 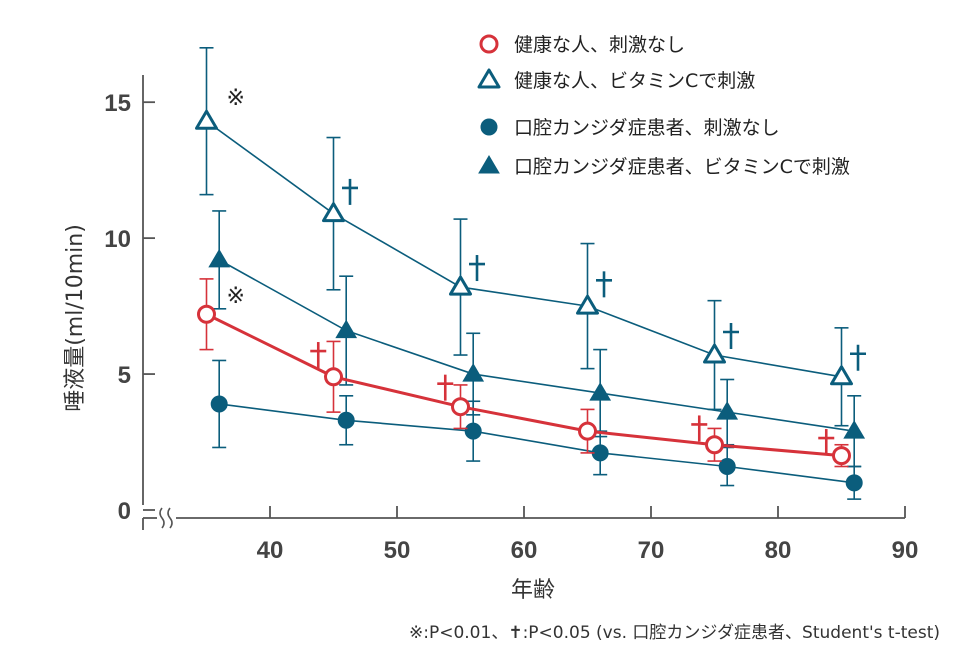 What do you see at coordinates (634, 81) in the screenshot?
I see `legend-label: 健康な人、ビタミンCで刺激` at bounding box center [634, 81].